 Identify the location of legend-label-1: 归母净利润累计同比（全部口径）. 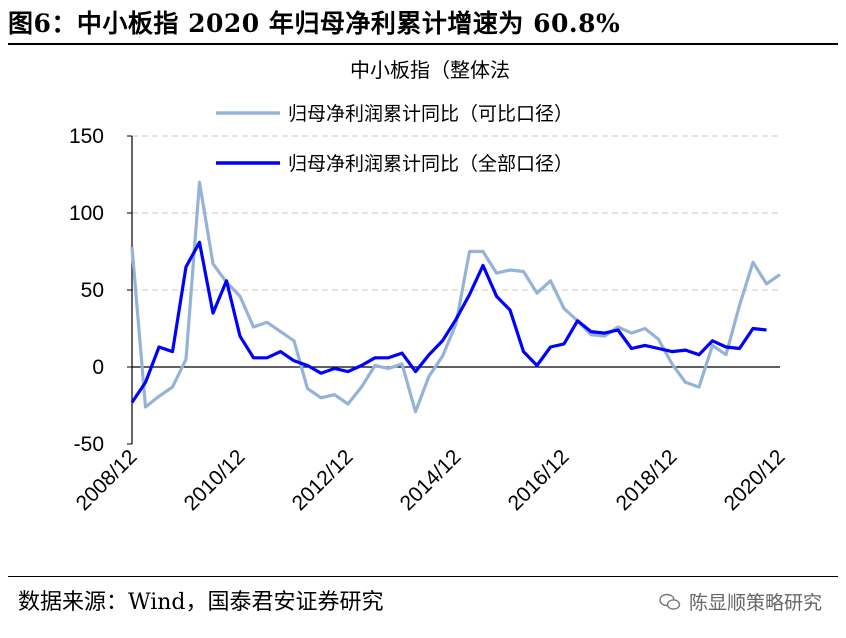
(430, 164).